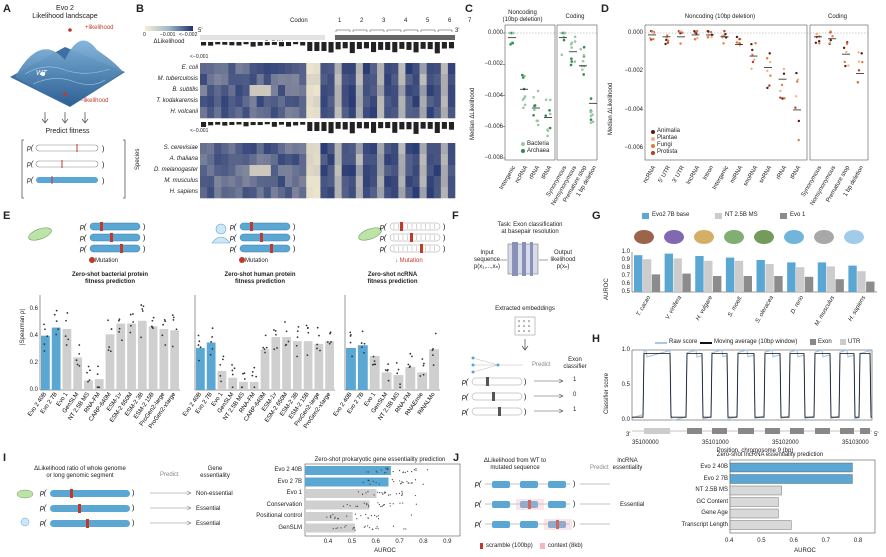  Describe the element at coordinates (746, 431) in the screenshot. I see `h-exon-block` at that location.